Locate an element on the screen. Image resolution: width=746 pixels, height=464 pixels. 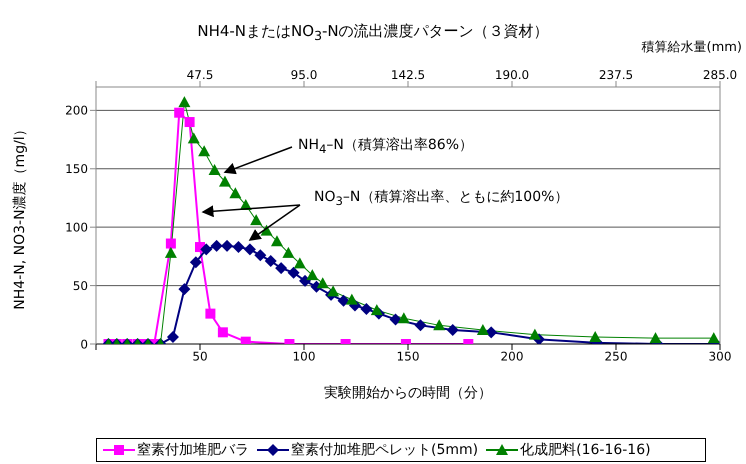
chart-title: NH4-NまたはNO$_{3}$-Nの流出濃度パターン（３資材） is located at coordinates (373, 32).